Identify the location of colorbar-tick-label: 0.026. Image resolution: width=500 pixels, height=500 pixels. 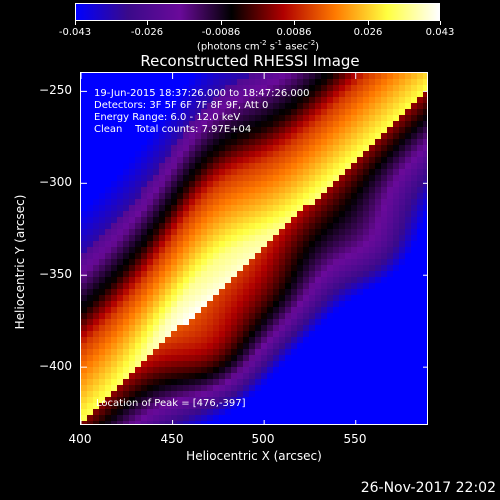
(368, 32).